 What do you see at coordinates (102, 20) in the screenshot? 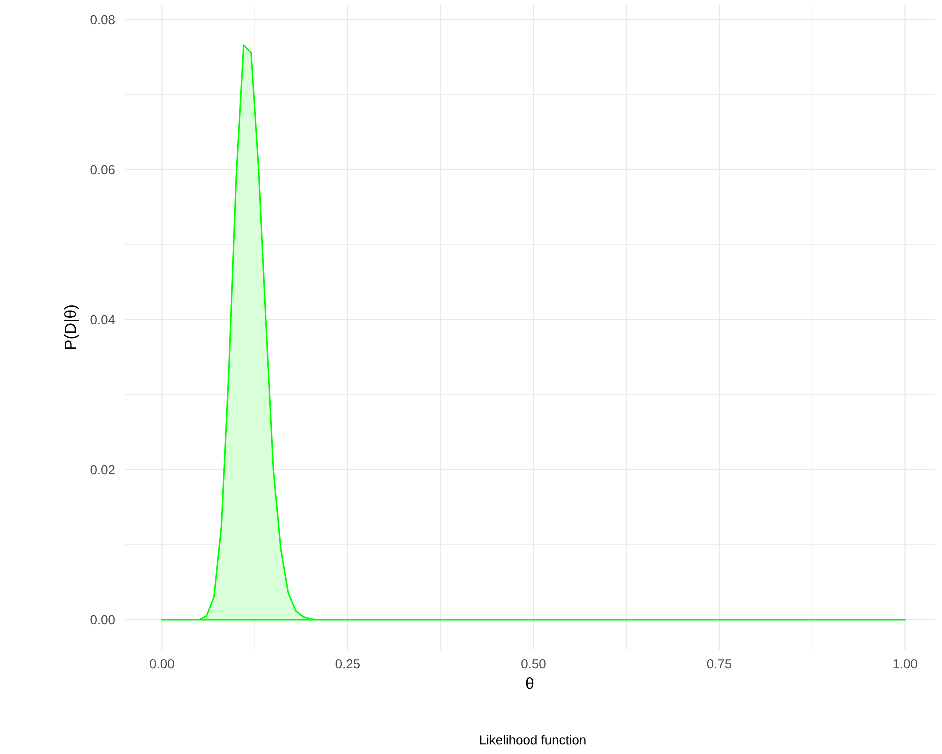
I see `y-tick-label: 0.08` at bounding box center [102, 20].